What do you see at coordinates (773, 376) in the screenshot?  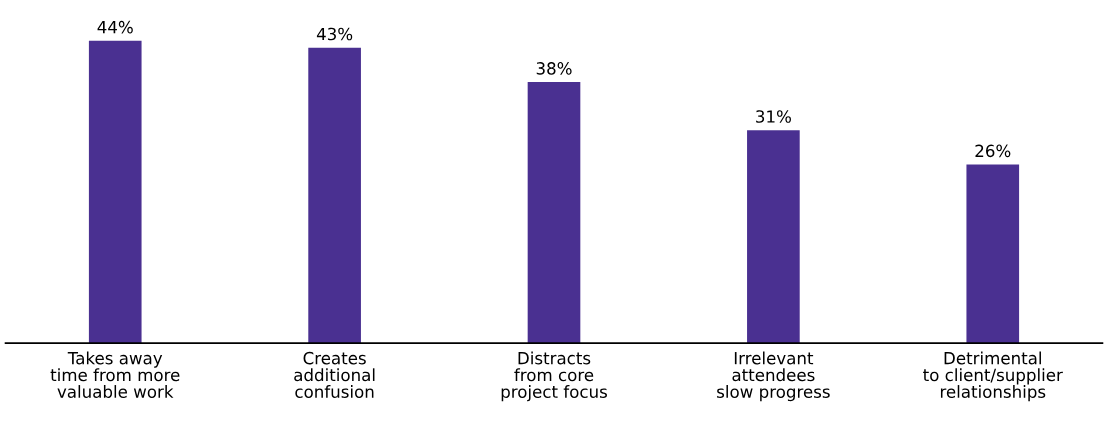 I see `x-tick-label: Irrelevant attendees slow progress` at bounding box center [773, 376].